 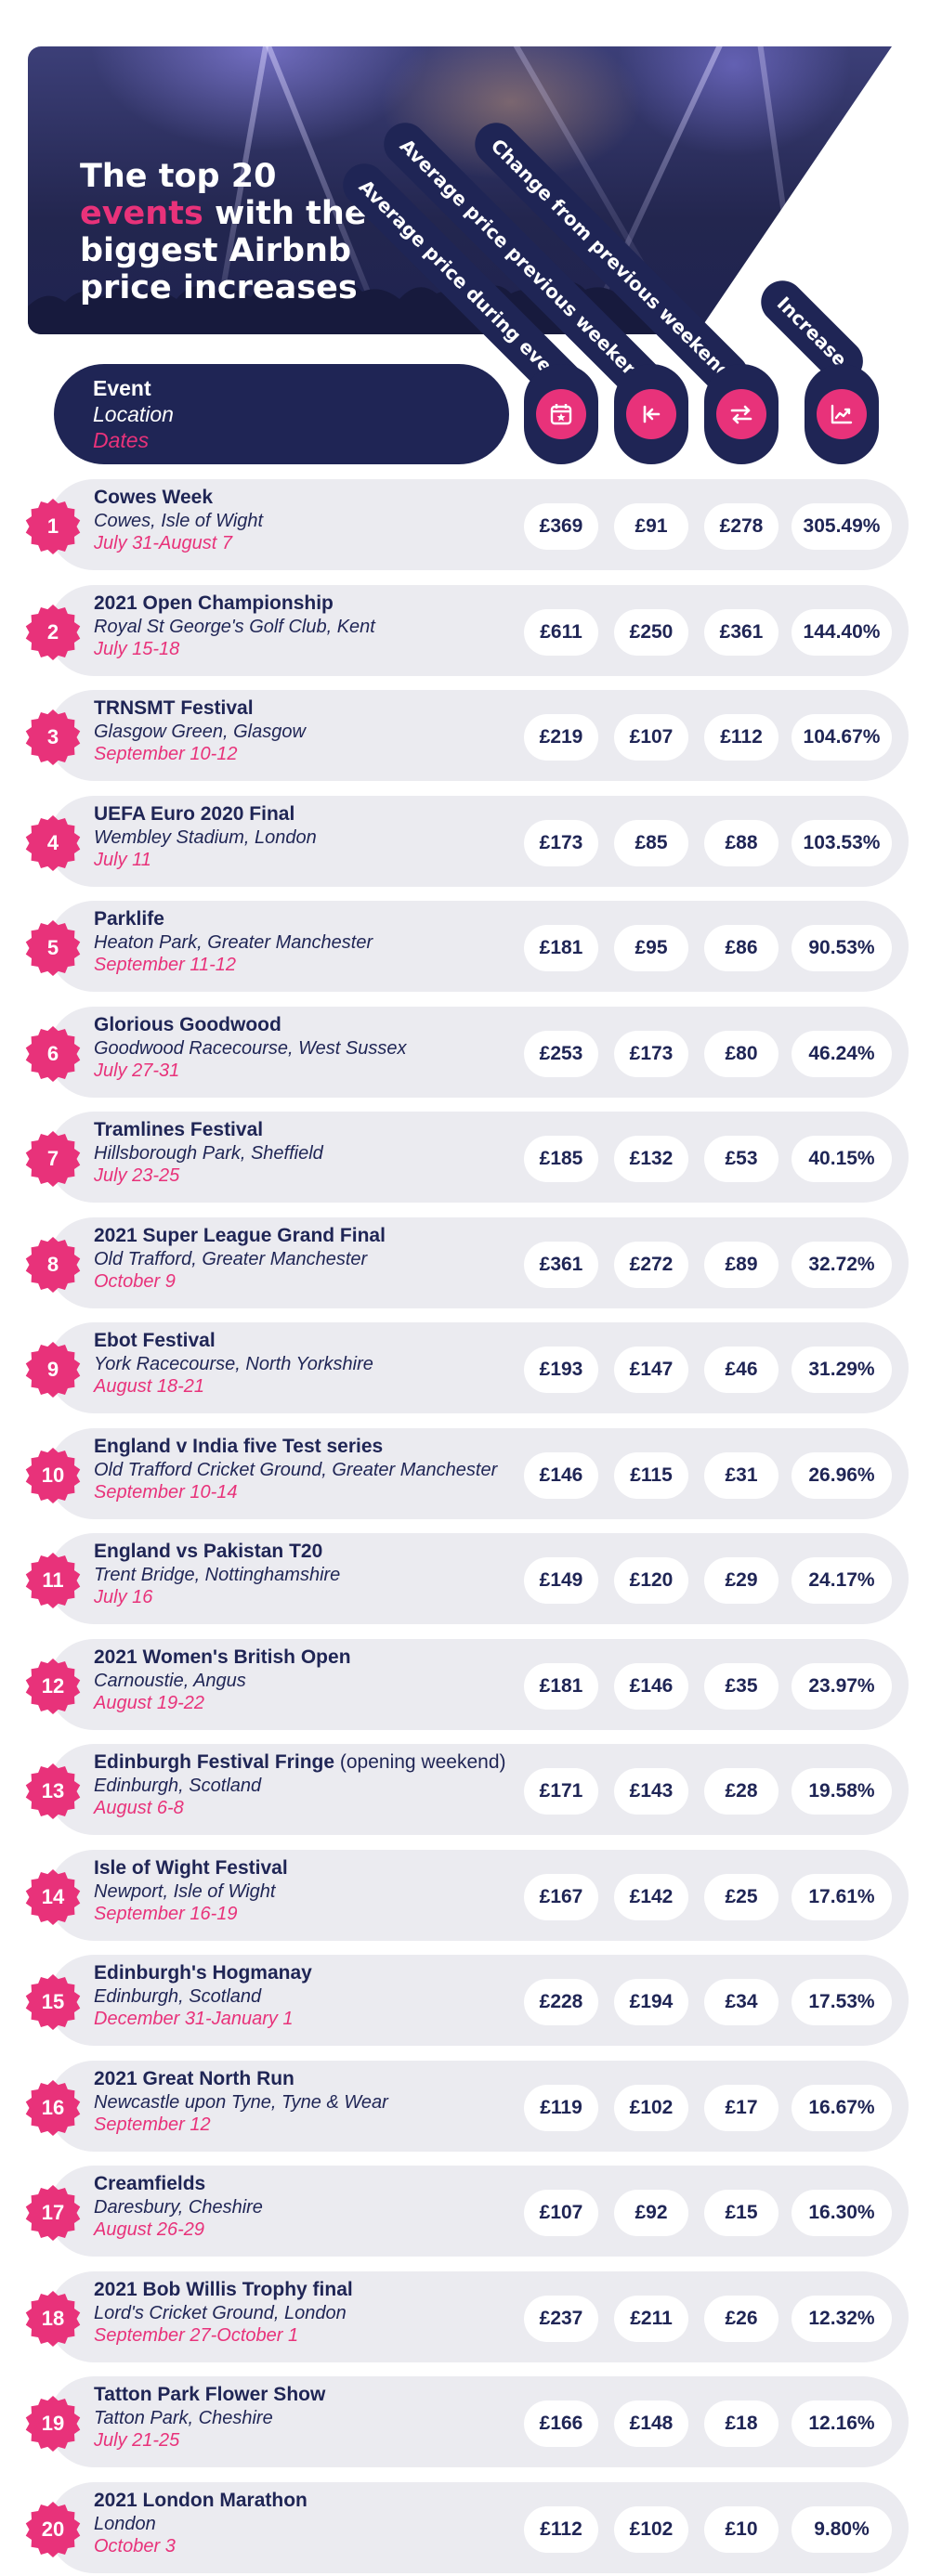 I want to click on event-location: Cowes, Isle of Wight, so click(x=179, y=521).